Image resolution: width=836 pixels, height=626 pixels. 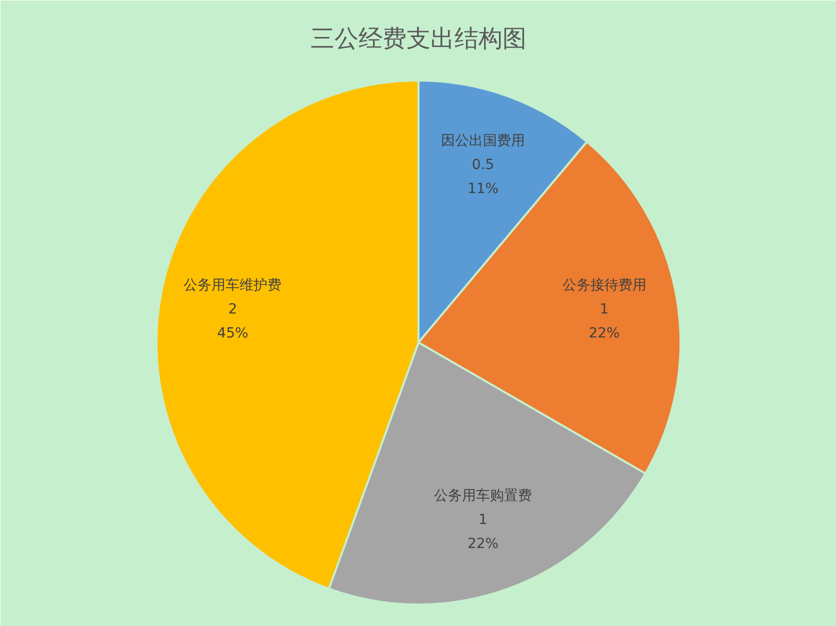 I want to click on slice-label: 公务接待费用, so click(x=604, y=286).